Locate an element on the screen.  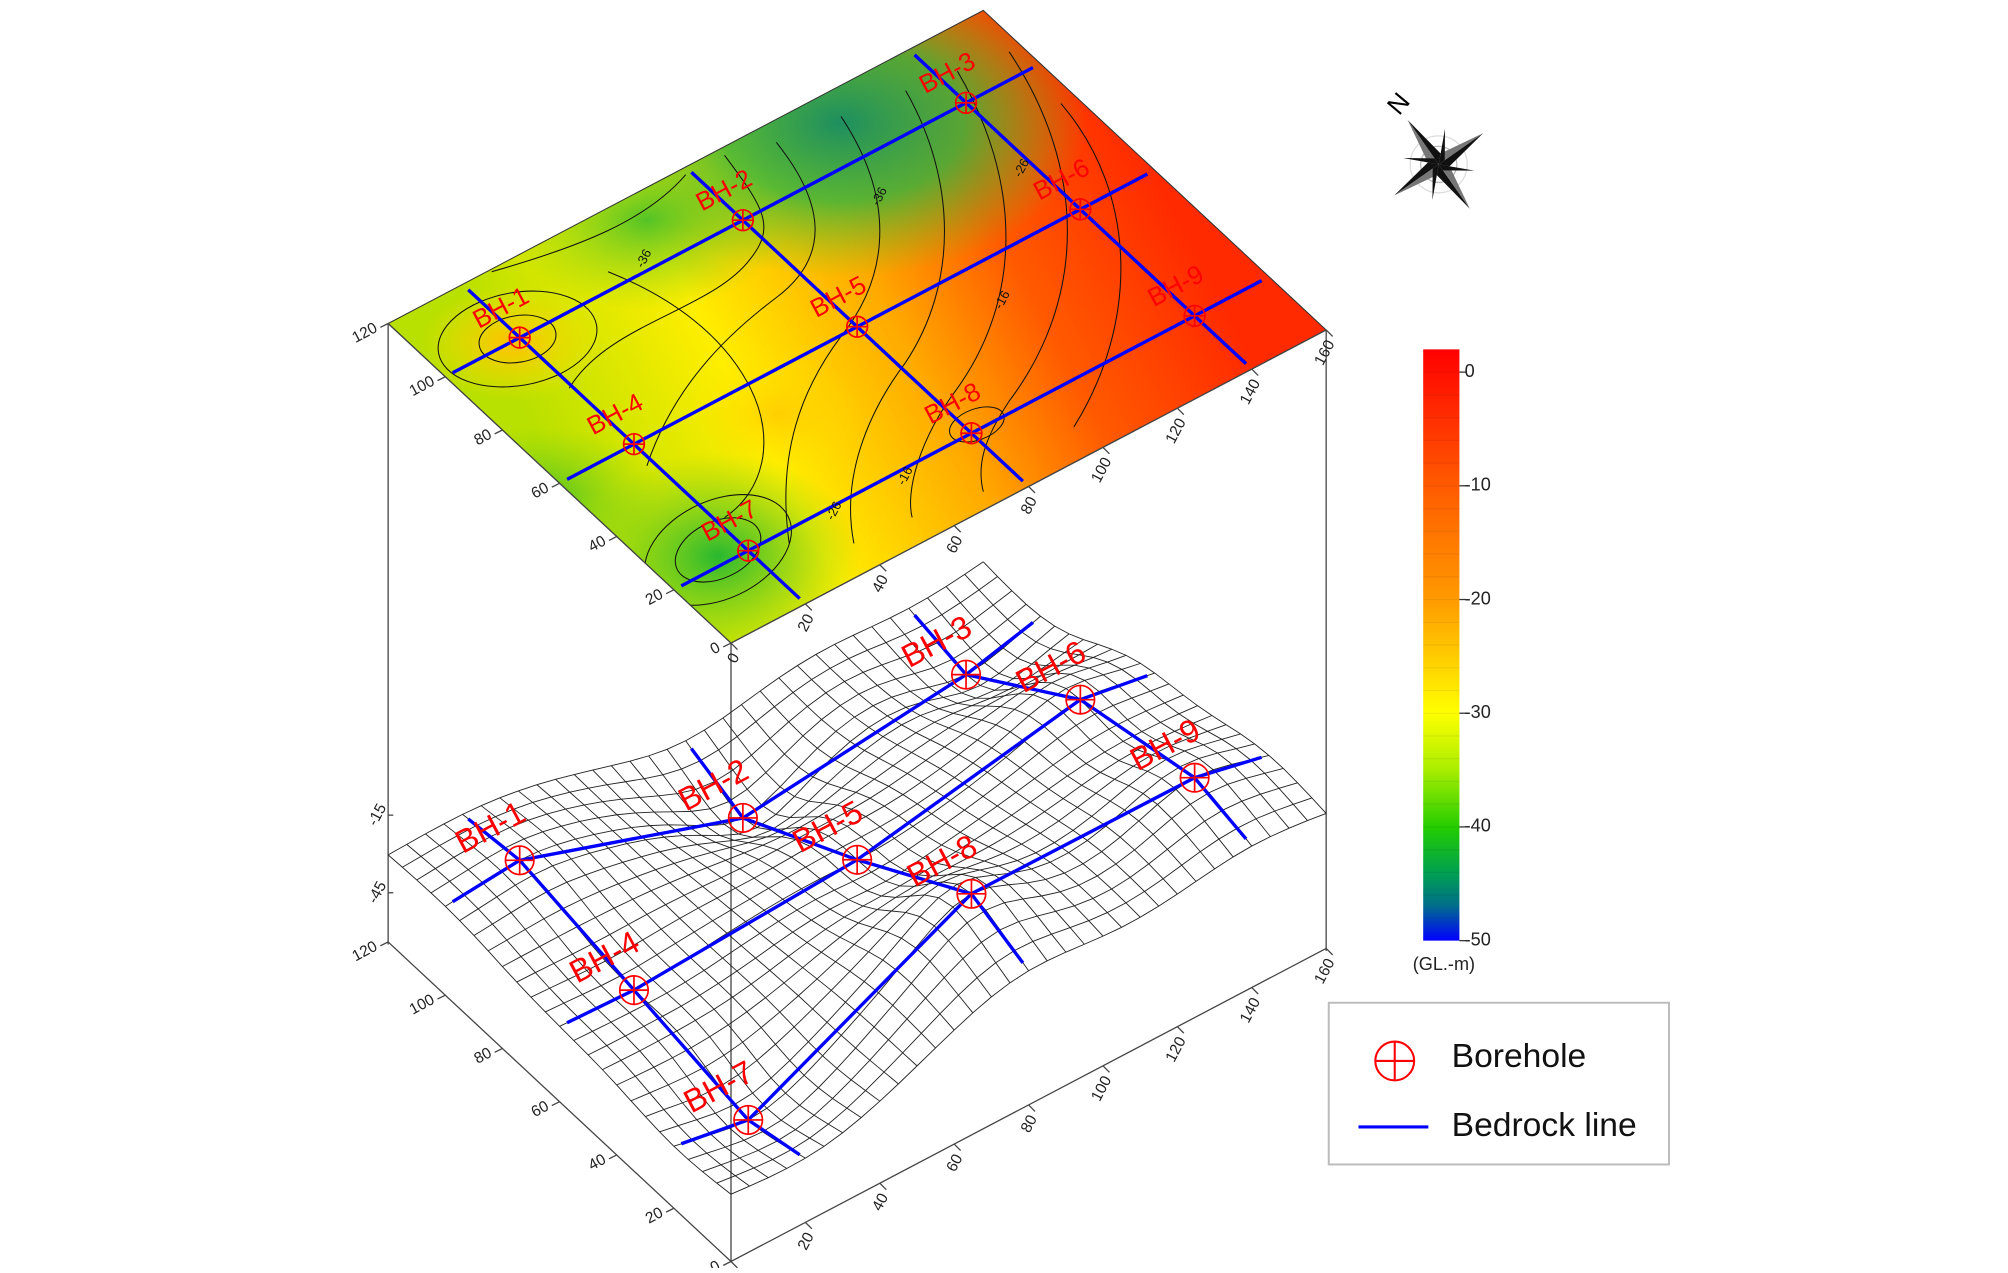
colorbar-tick-label: 0 is located at coordinates (1470, 371).